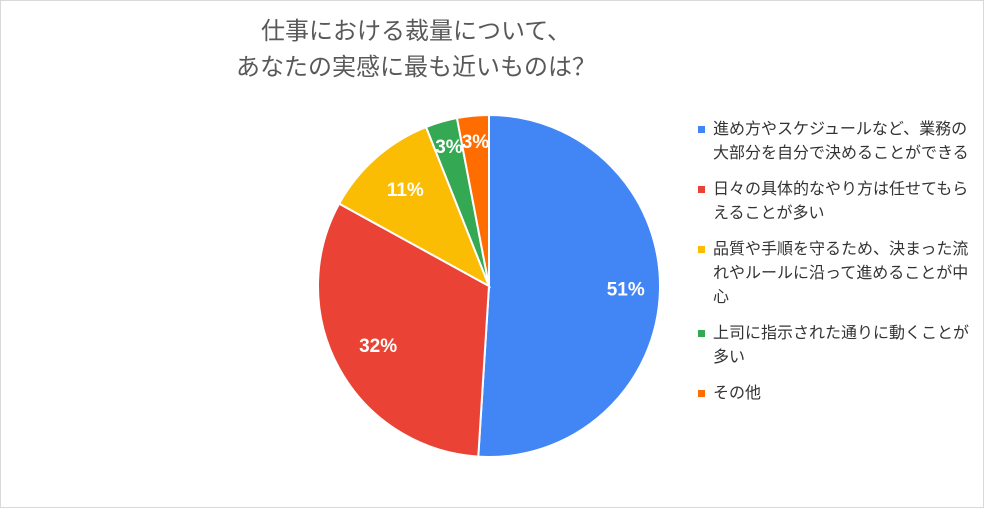  Describe the element at coordinates (835, 393) in the screenshot. I see `legend-item: その他` at that location.